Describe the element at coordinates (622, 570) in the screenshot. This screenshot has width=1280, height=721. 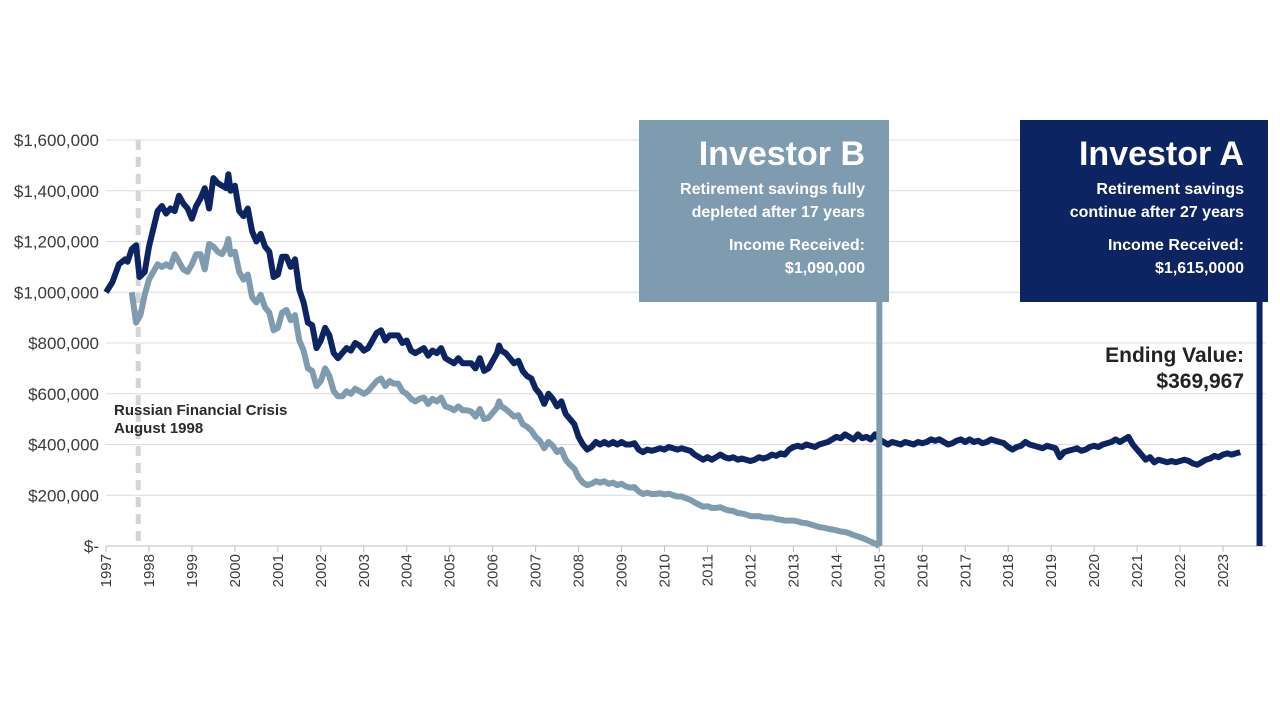
I see `x-tick-label: 2009` at that location.